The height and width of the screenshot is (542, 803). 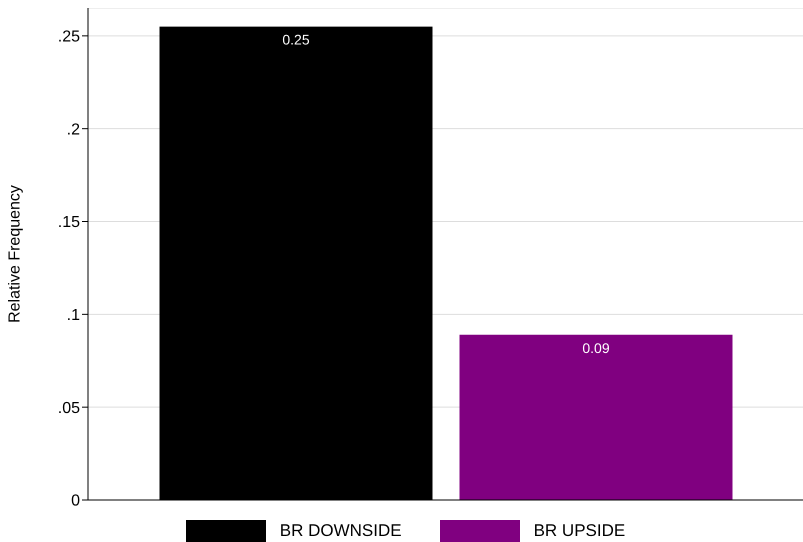 I want to click on y-axis-title: Relative Frequency, so click(x=15, y=254).